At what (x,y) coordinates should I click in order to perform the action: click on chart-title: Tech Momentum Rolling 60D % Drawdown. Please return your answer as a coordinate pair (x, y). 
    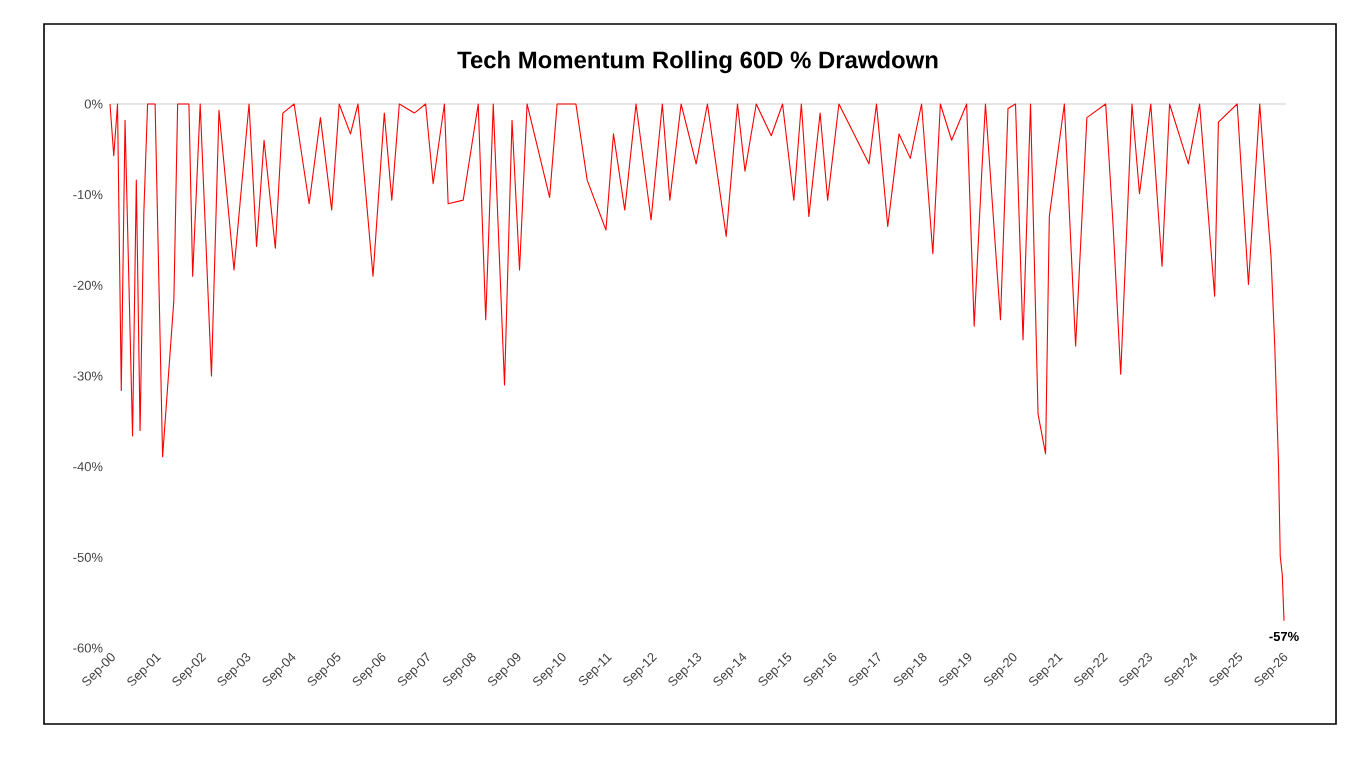
    Looking at the image, I should click on (697, 62).